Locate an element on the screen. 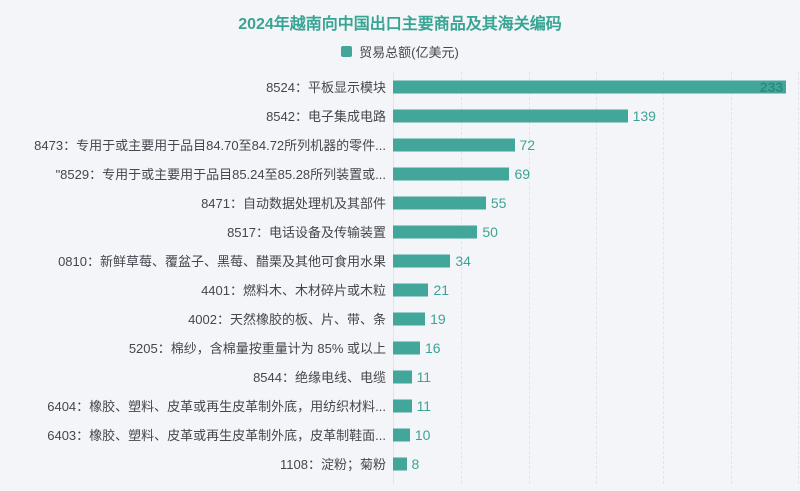 The width and height of the screenshot is (800, 491). grid-line is located at coordinates (798, 278).